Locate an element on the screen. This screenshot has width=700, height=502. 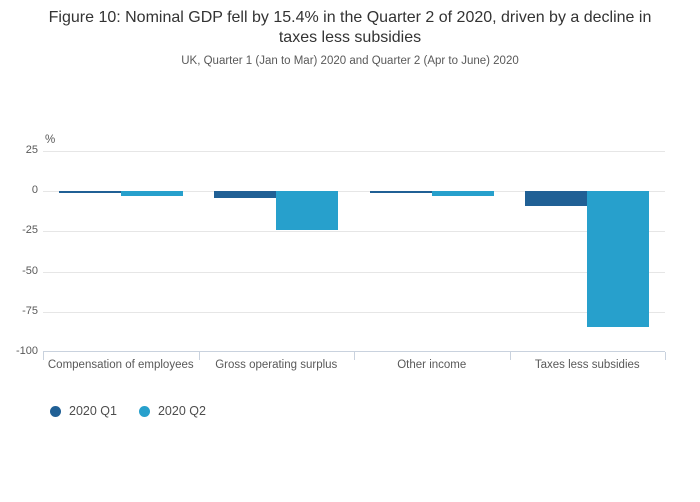
bar-2020-q1-taxes-less-subsidies is located at coordinates (556, 198).